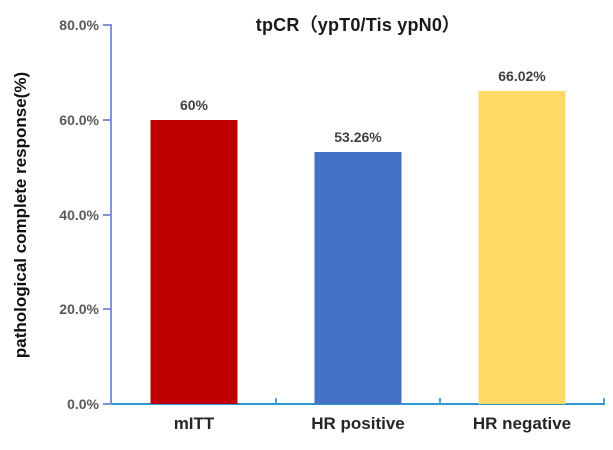 The width and height of the screenshot is (613, 450). I want to click on category-label: HR positive, so click(358, 423).